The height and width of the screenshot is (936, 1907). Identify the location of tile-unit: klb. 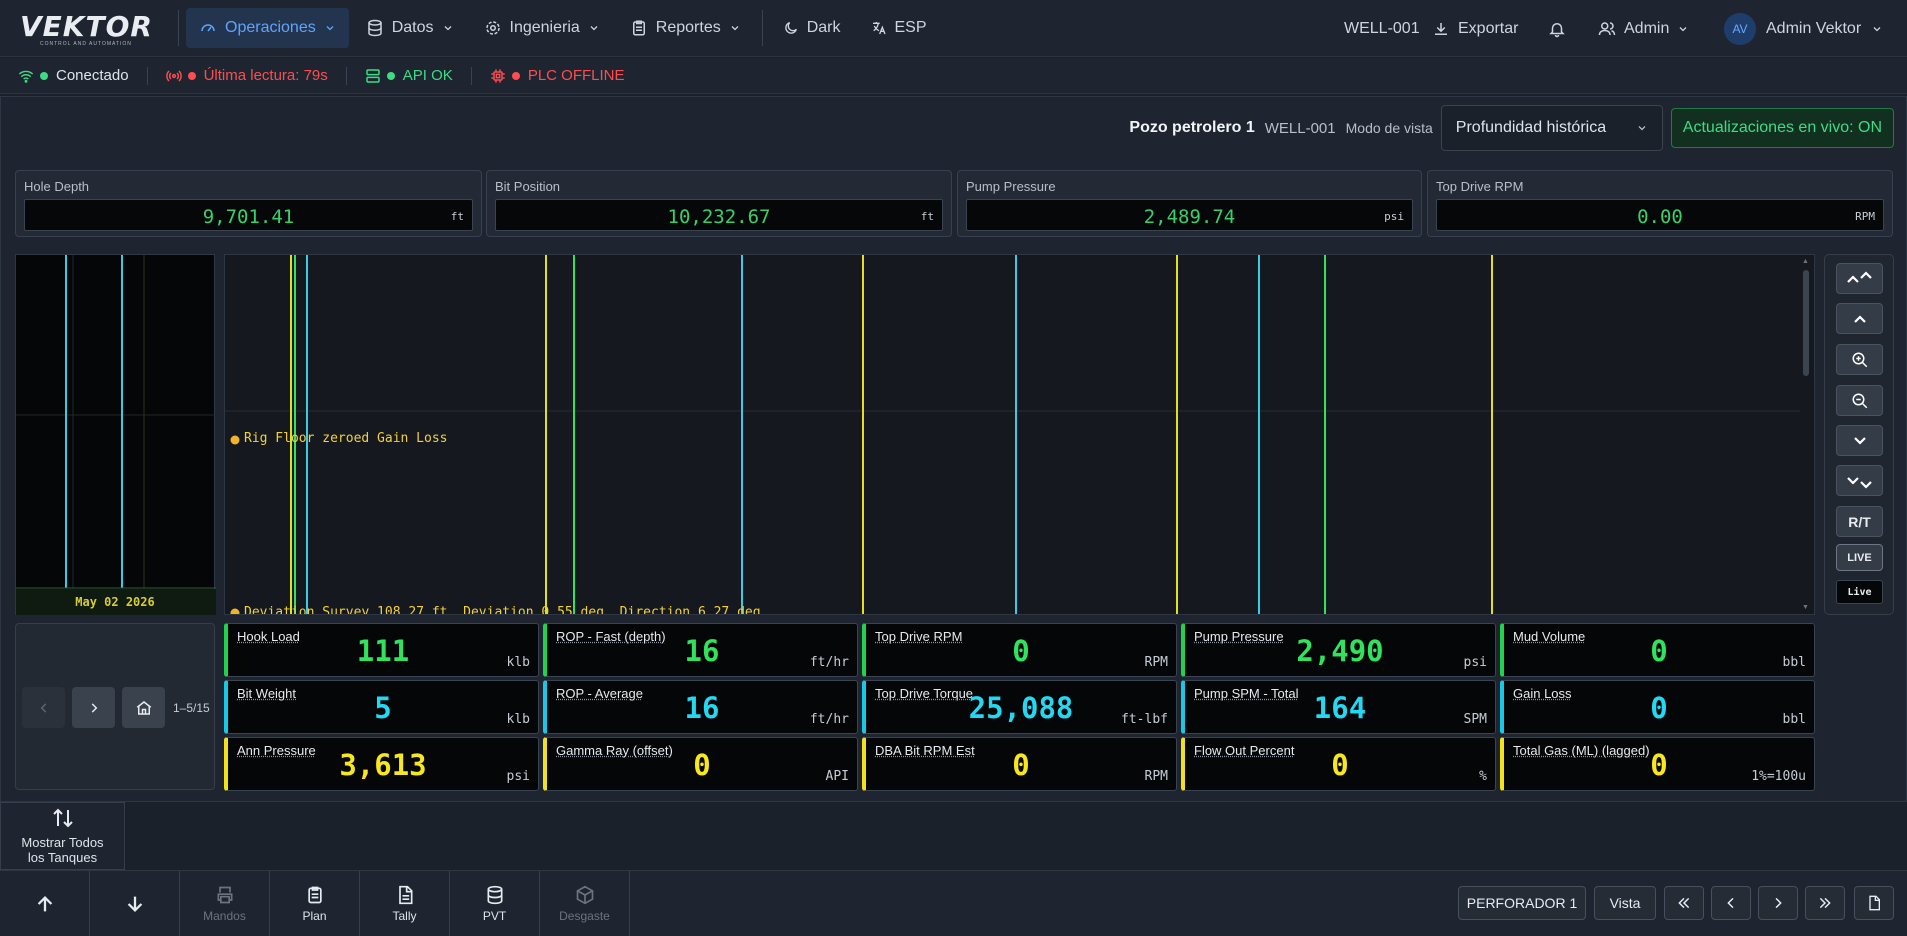
(518, 719).